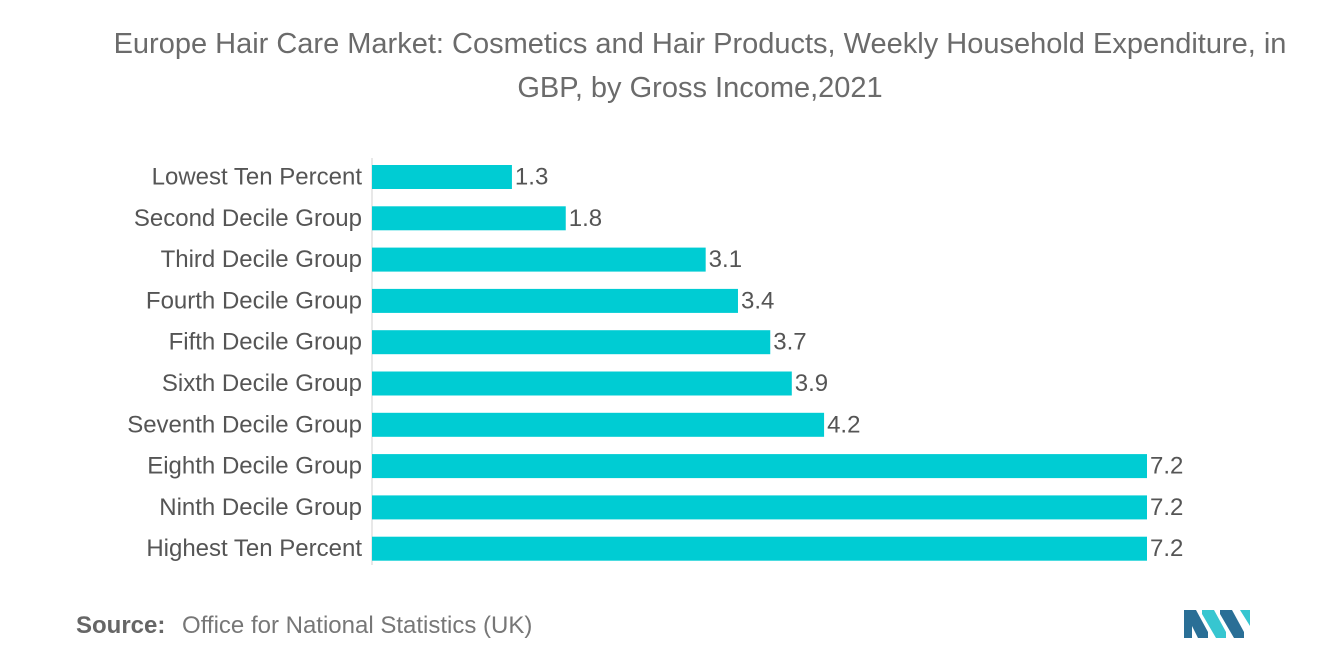 The width and height of the screenshot is (1320, 665). What do you see at coordinates (262, 383) in the screenshot?
I see `category-label: Sixth Decile Group` at bounding box center [262, 383].